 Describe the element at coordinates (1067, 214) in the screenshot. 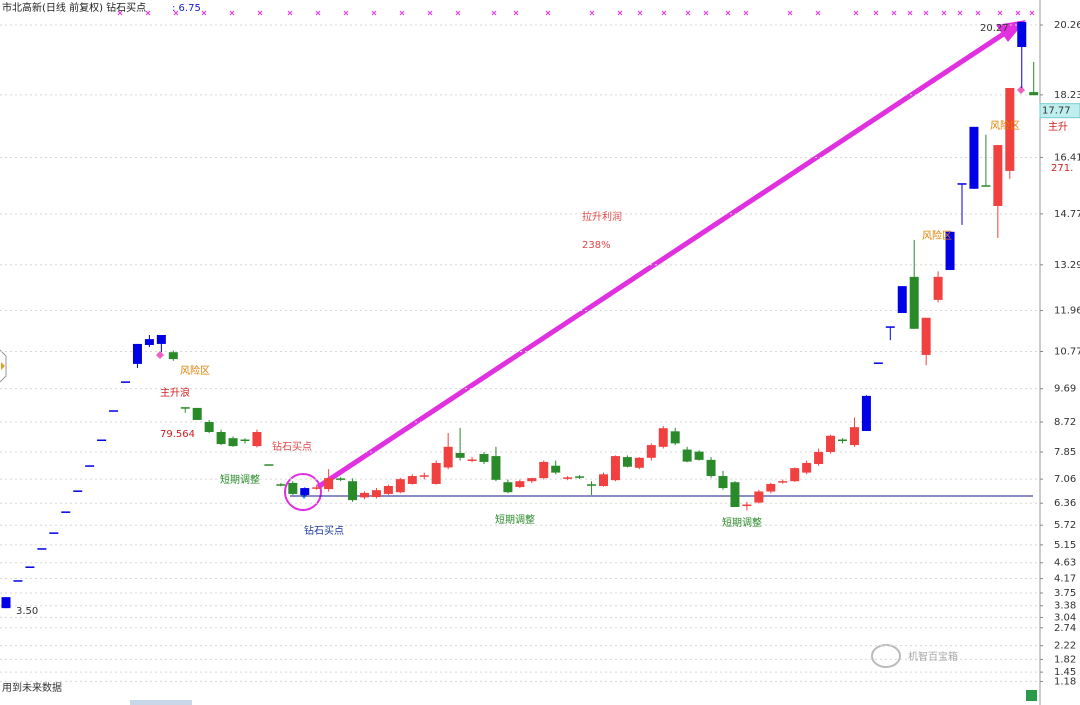

I see `y-tick-label: 14.77` at that location.